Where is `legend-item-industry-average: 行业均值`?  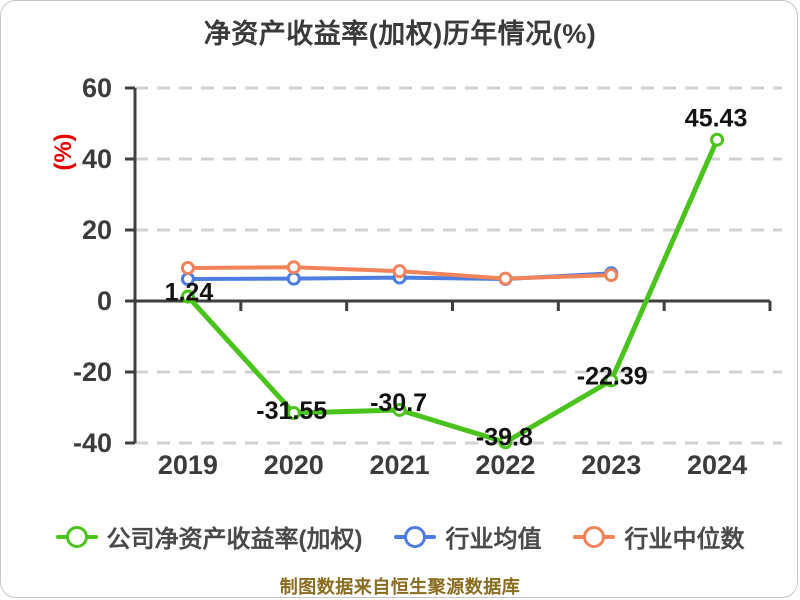
legend-item-industry-average: 行业均值 is located at coordinates (467, 536).